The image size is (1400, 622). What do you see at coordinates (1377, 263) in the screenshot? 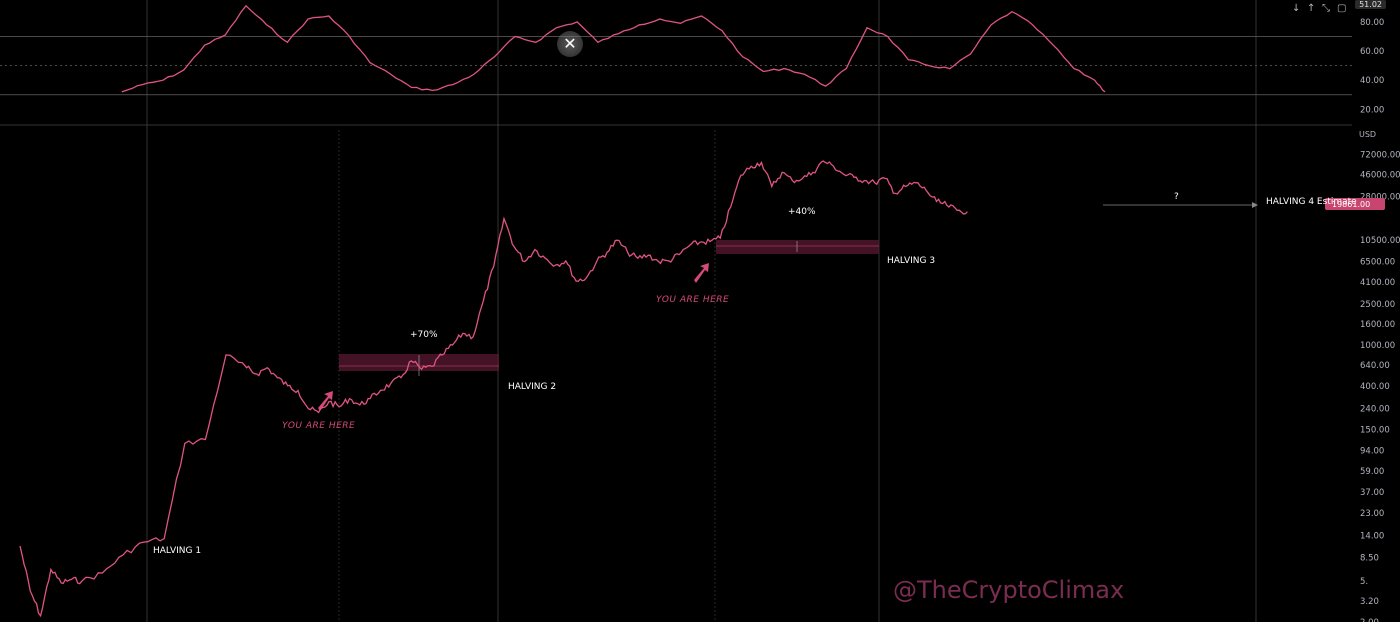
I see `price-tick-label: 6500.00` at bounding box center [1377, 263].